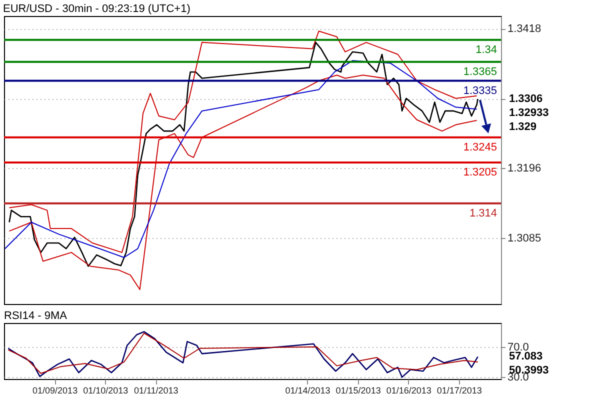  I want to click on x-tick-label: 01/14/2013, so click(307, 391).